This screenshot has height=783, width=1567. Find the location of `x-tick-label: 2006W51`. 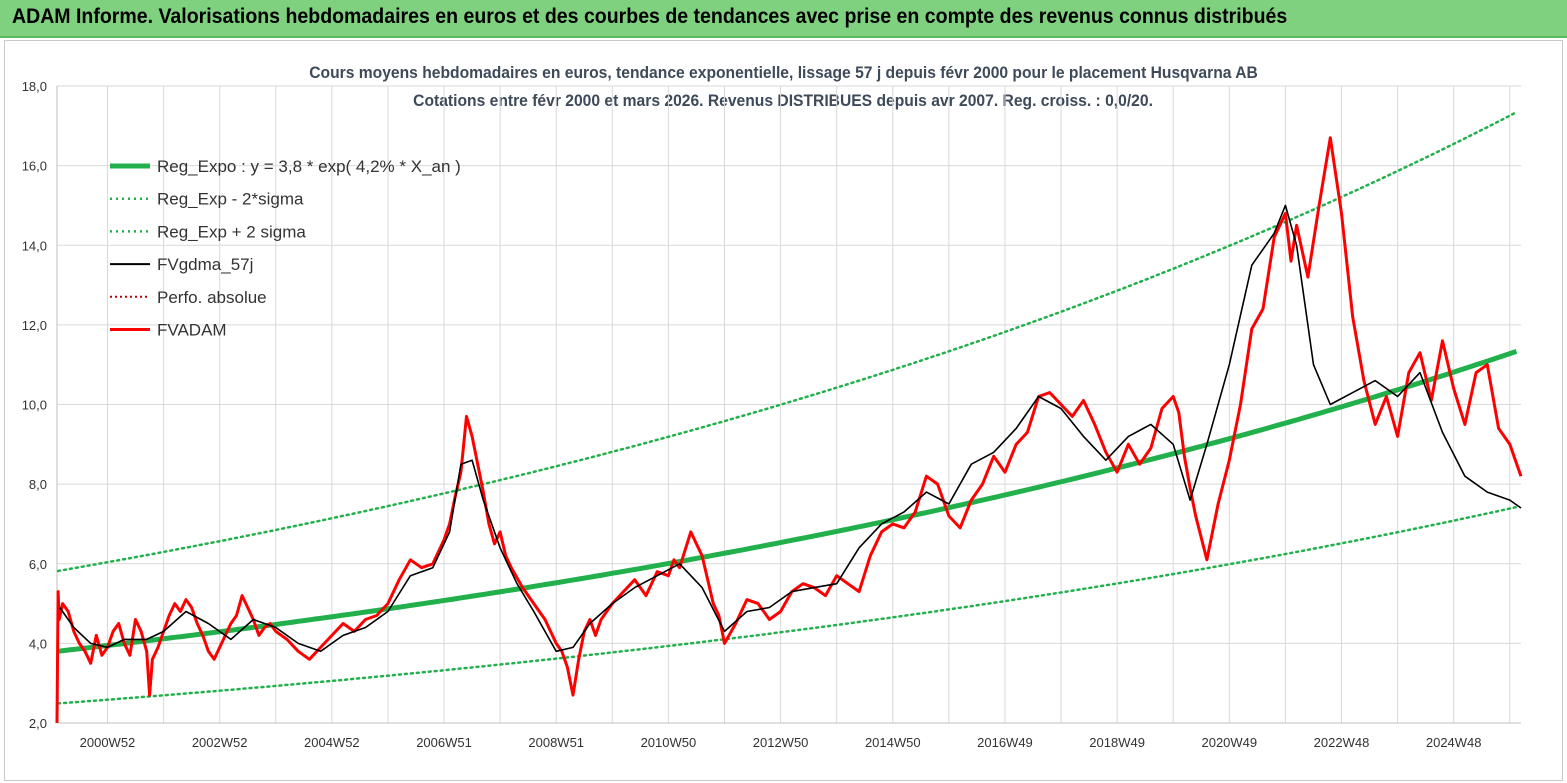

x-tick-label: 2006W51 is located at coordinates (444, 742).